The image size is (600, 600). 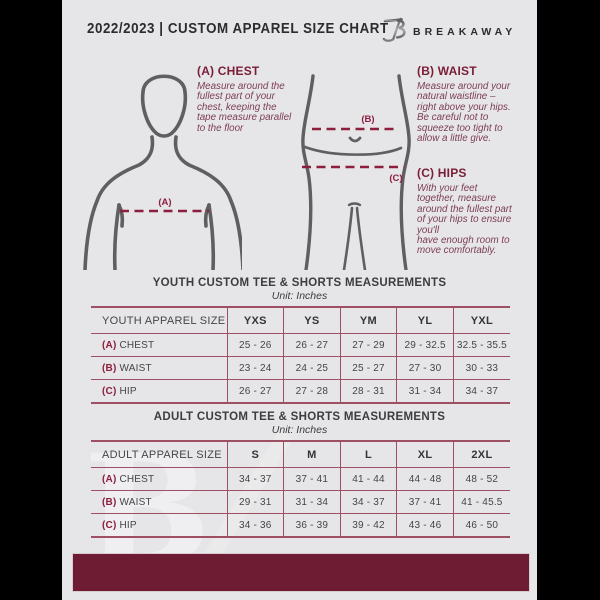 I want to click on table-cell: 28 - 31, so click(x=368, y=391).